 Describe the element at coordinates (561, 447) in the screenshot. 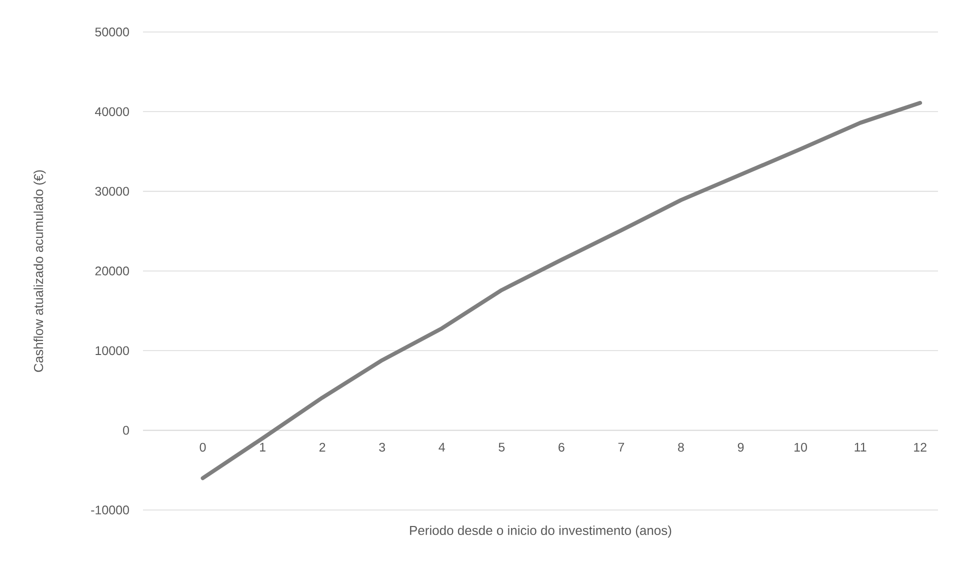

I see `x-tick-label: 6` at that location.